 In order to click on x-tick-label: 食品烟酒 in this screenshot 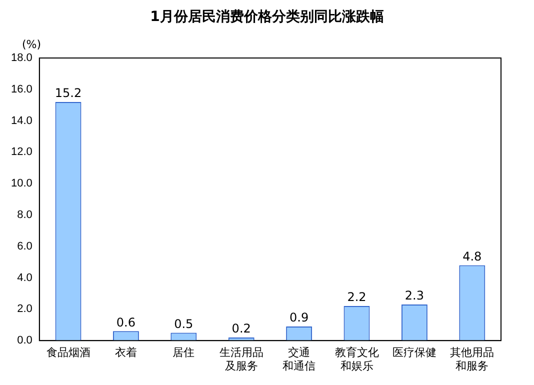, I will do `click(68, 353)`.